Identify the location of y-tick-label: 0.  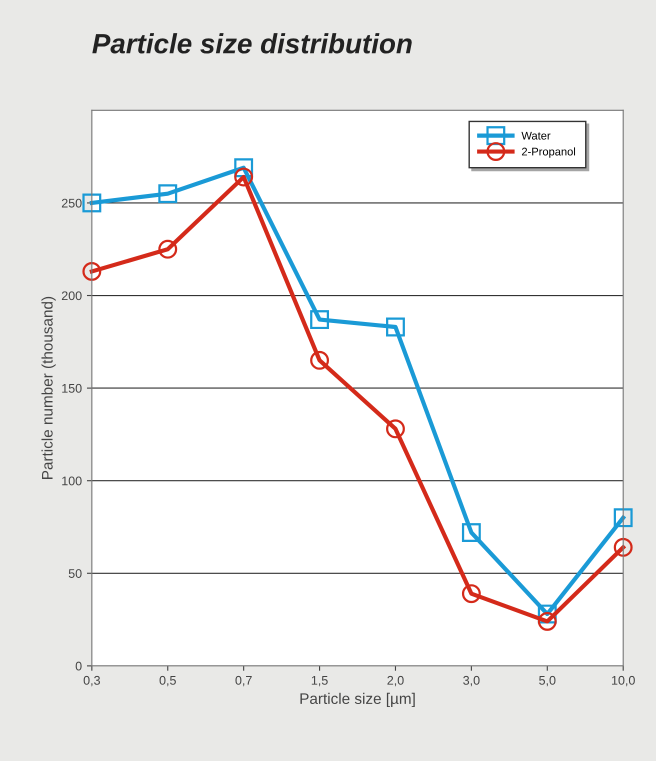
(79, 666).